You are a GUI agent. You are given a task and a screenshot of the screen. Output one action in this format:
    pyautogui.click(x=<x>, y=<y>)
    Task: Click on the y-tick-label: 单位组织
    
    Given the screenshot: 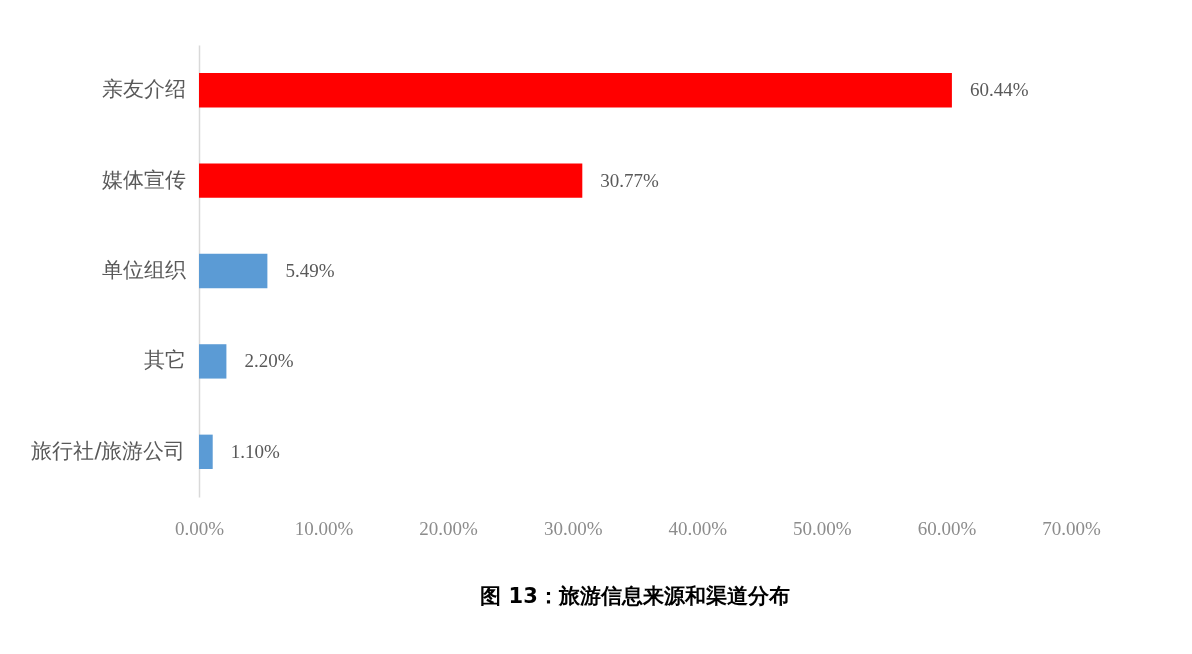 What is the action you would take?
    pyautogui.click(x=143, y=270)
    